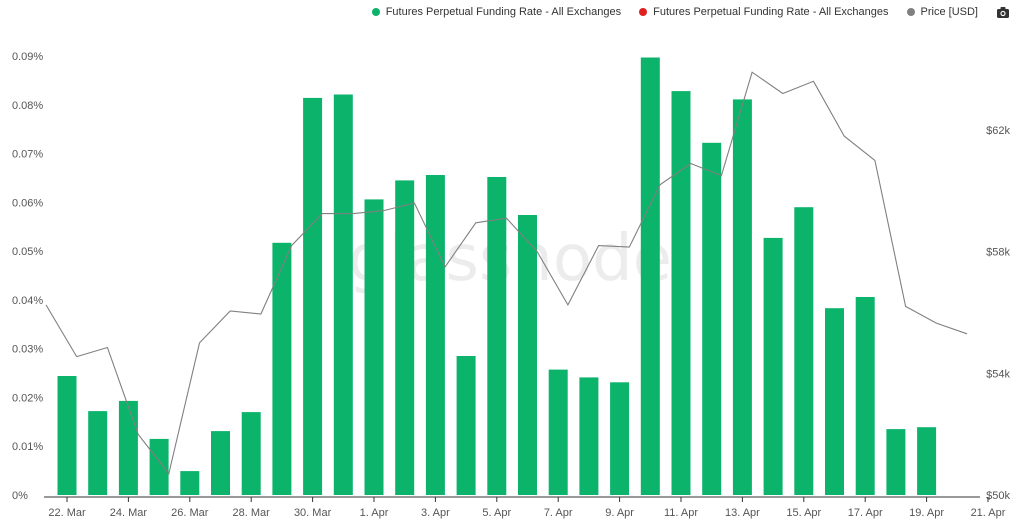 The width and height of the screenshot is (1024, 521). Describe the element at coordinates (313, 513) in the screenshot. I see `x-tick-label: 30. Mar` at that location.